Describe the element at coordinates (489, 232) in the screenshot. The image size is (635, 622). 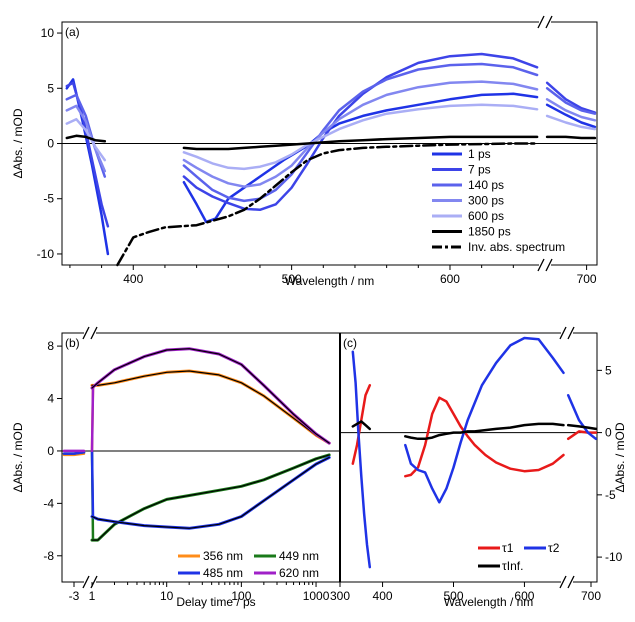
I see `legend-entry: 1850 ps` at that location.